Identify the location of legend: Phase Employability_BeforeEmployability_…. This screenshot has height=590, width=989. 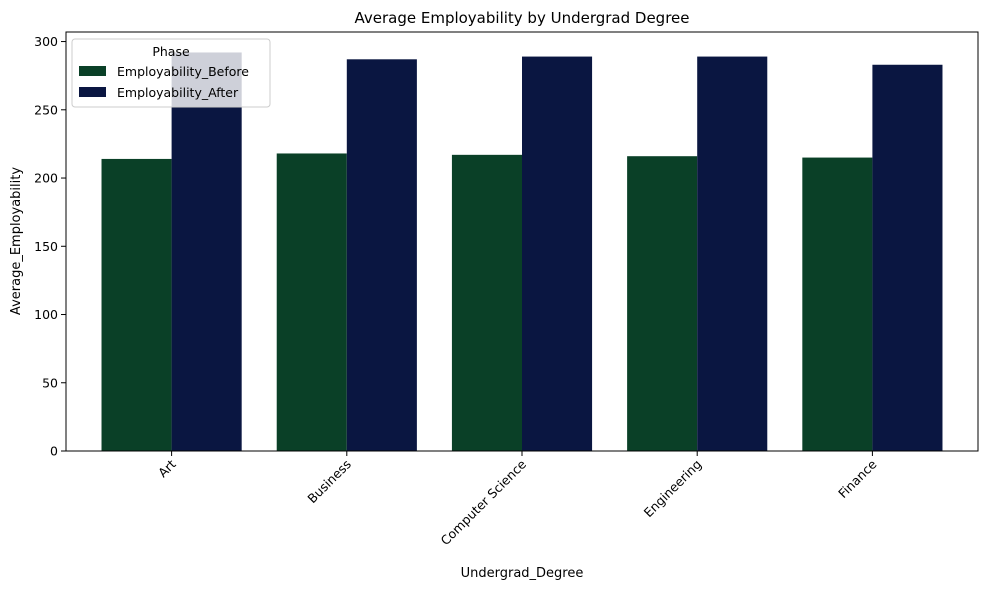
(171, 73).